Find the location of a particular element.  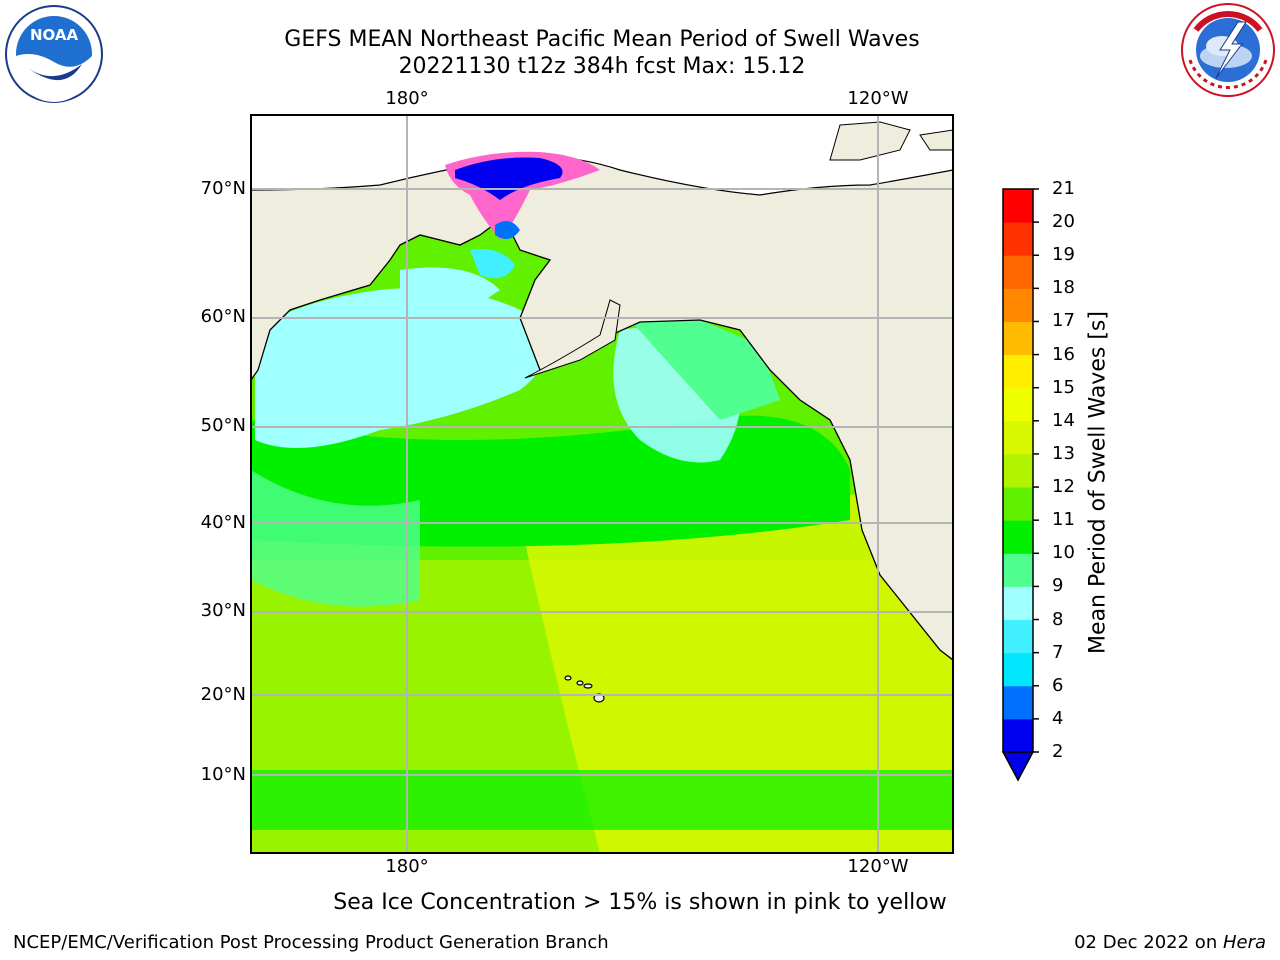

colorbar-tick-label: 4 is located at coordinates (1058, 718).